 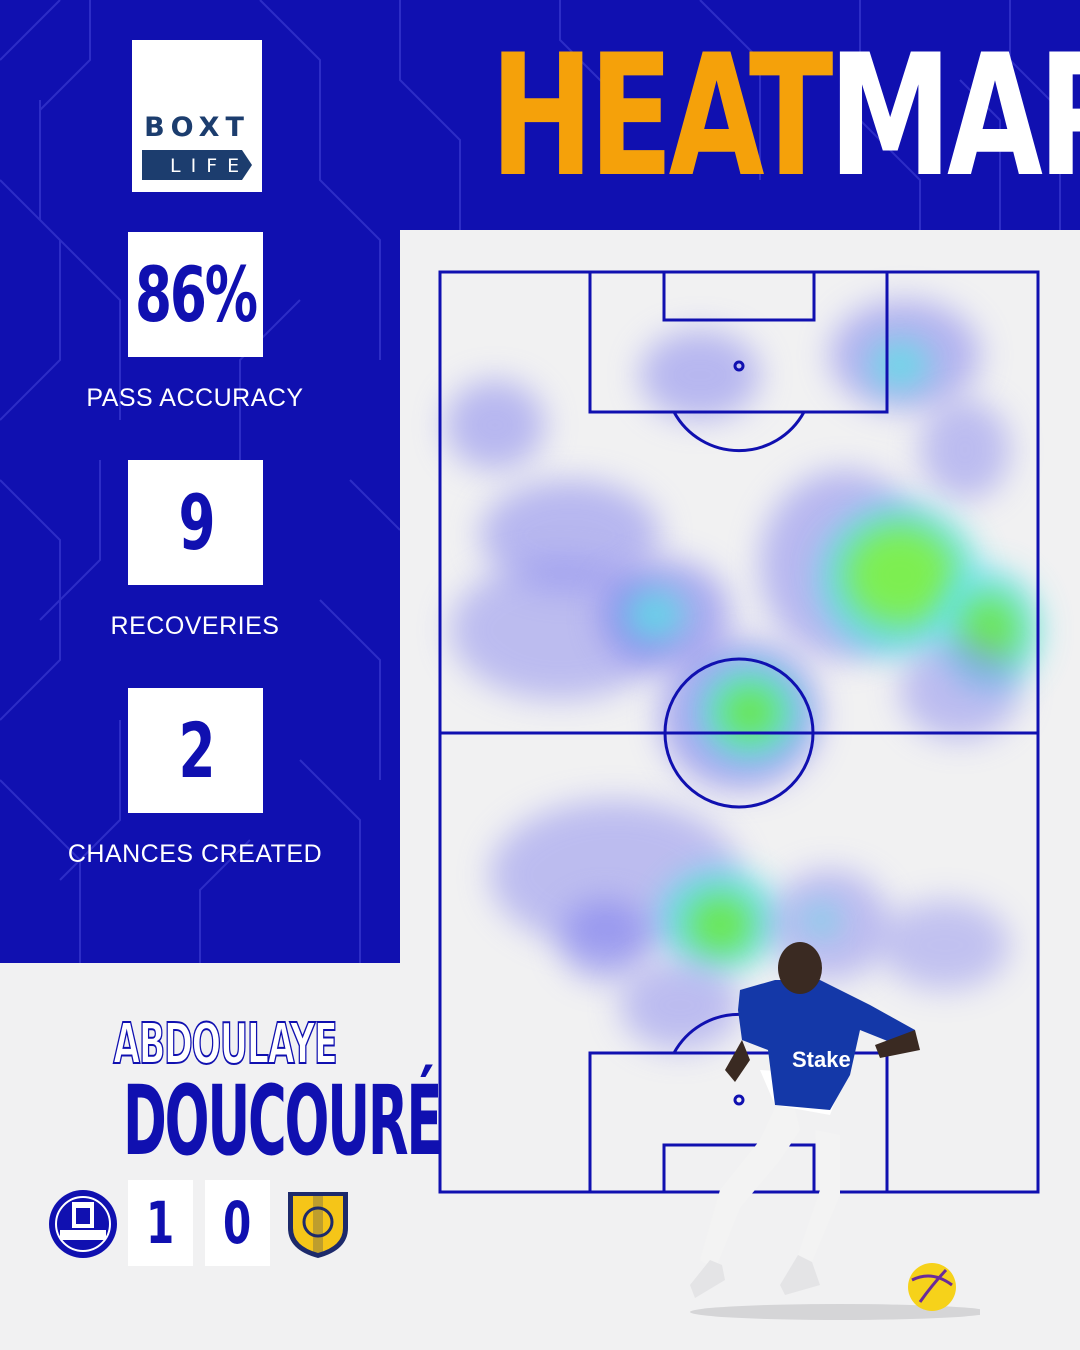 I want to click on away-score-box: 0, so click(x=237, y=1223).